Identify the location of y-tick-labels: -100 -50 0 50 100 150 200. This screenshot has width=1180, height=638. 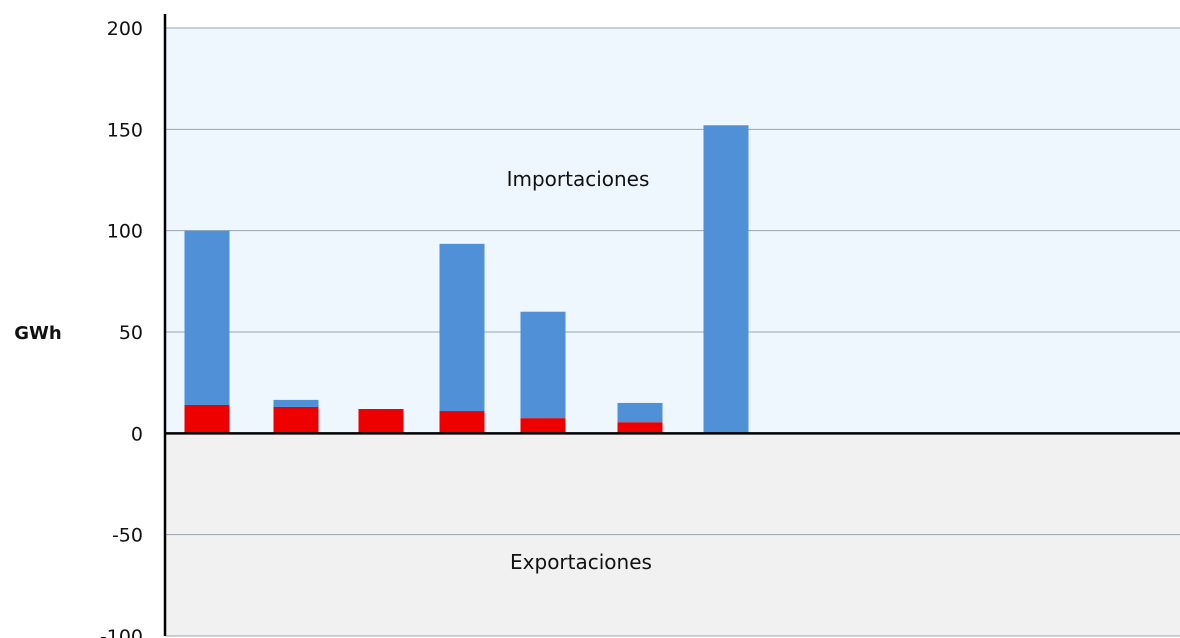
(121, 328).